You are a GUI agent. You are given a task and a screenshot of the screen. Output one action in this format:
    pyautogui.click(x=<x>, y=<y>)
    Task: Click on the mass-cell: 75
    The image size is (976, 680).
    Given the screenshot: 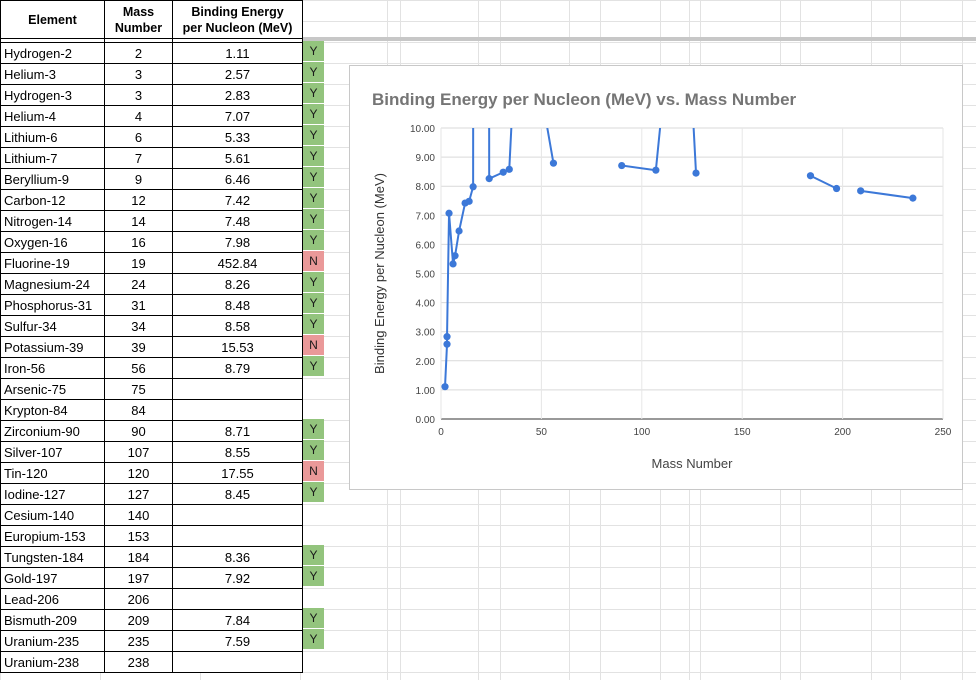 What is the action you would take?
    pyautogui.click(x=138, y=389)
    